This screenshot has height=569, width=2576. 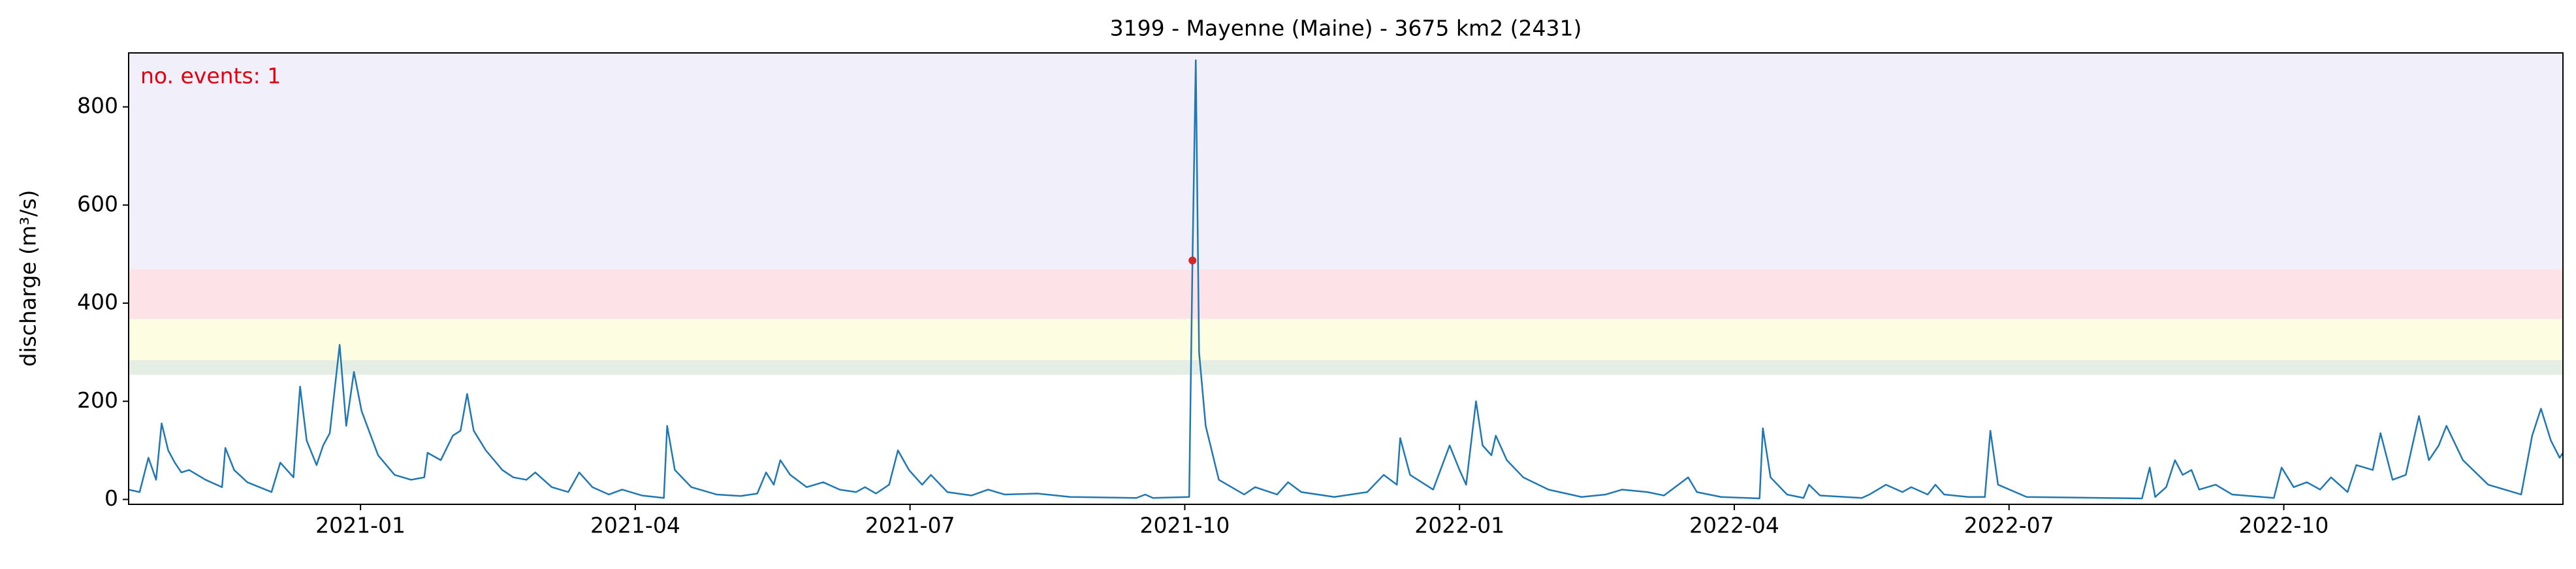 I want to click on event-count: no. events: 1, so click(x=211, y=76).